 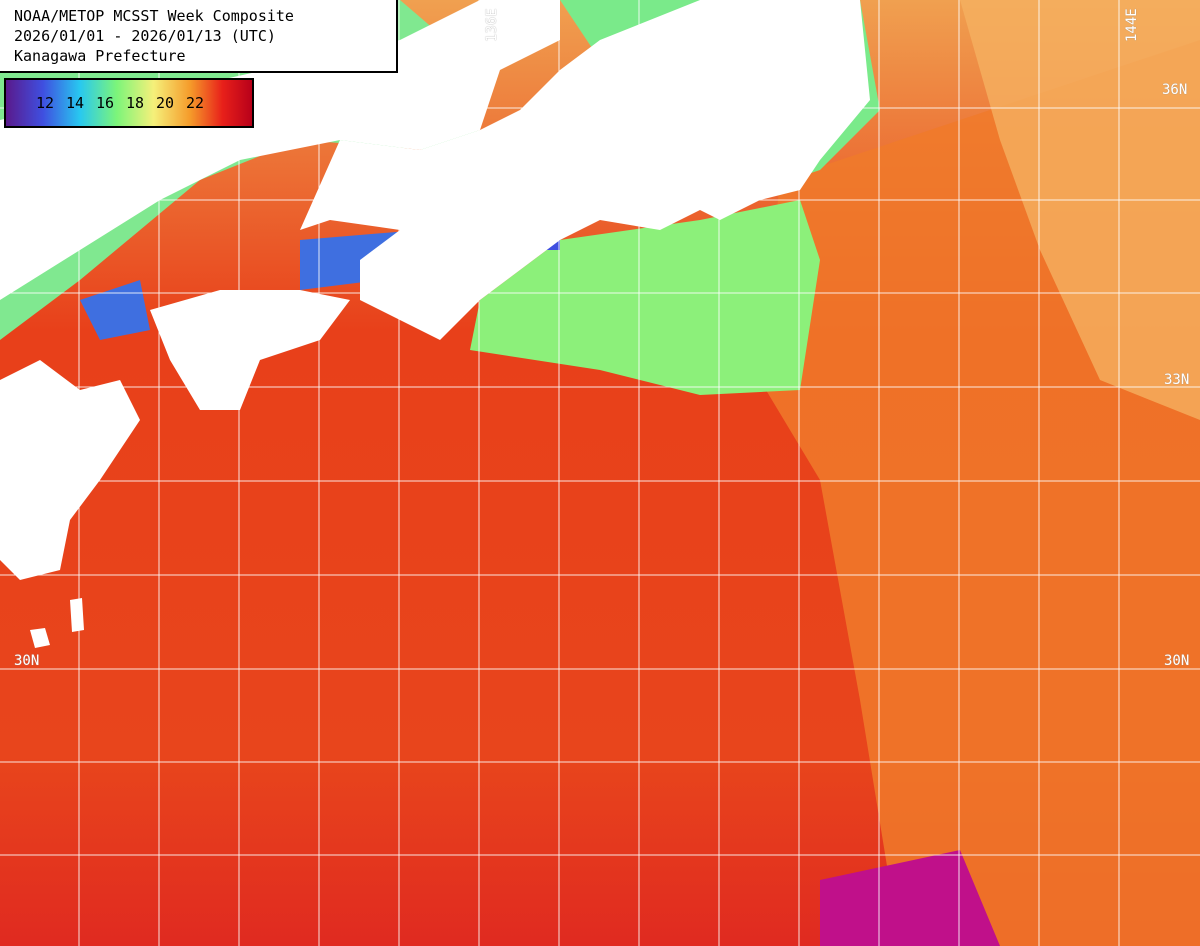 I want to click on legend-tick: 22, so click(x=195, y=103).